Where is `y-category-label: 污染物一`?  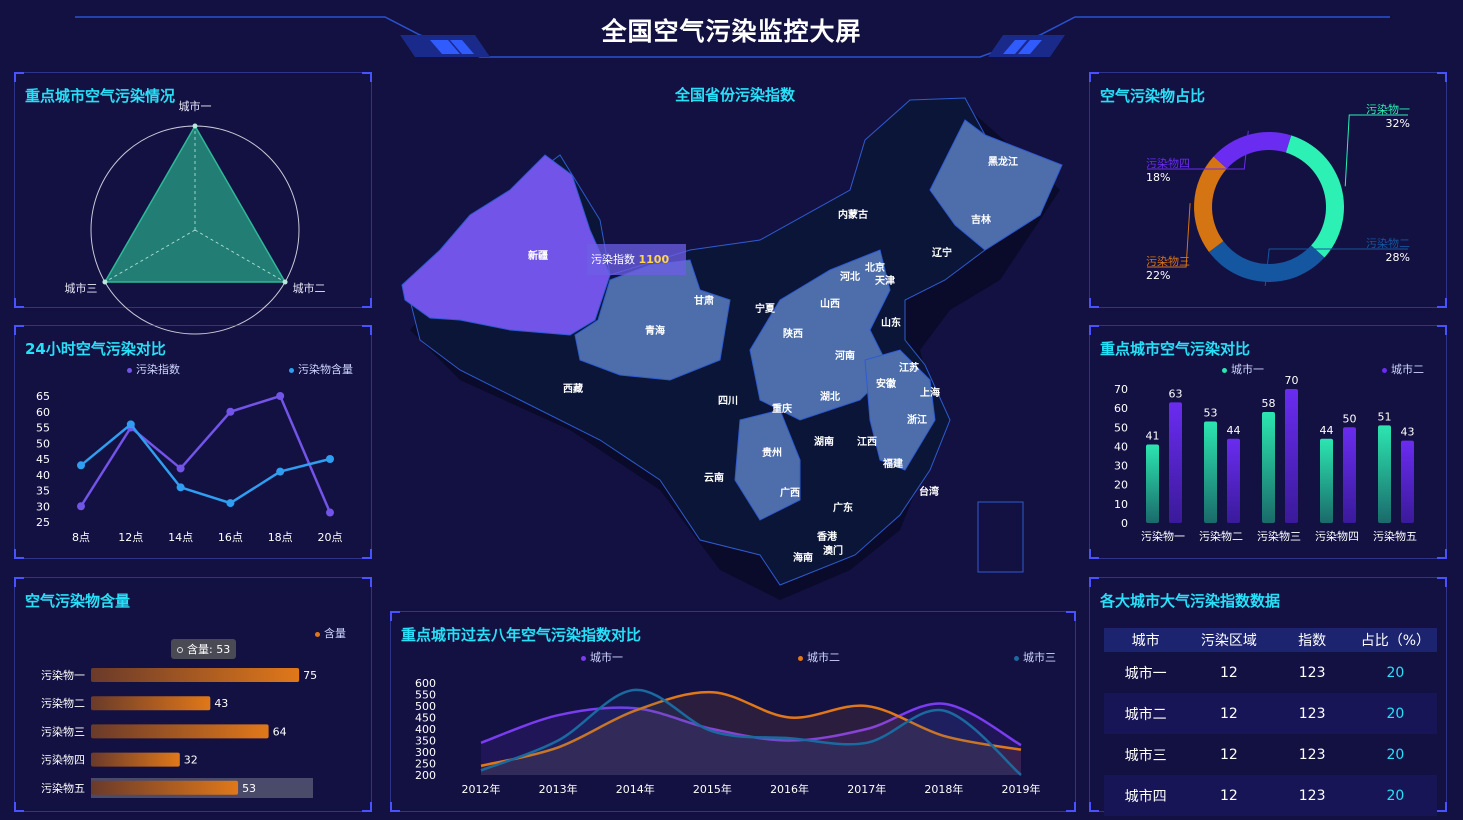
y-category-label: 污染物一 is located at coordinates (63, 675).